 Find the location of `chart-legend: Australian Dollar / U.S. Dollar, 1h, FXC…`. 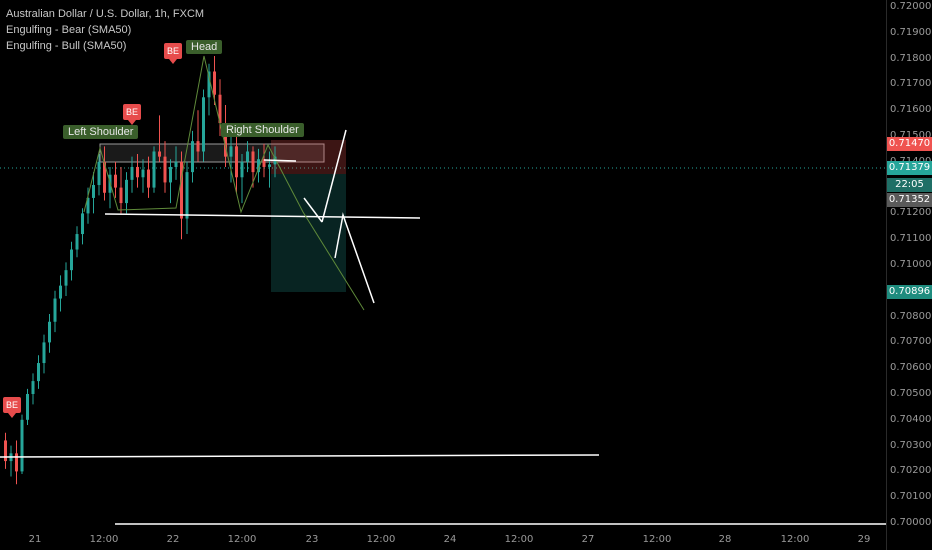

chart-legend: Australian Dollar / U.S. Dollar, 1h, FXC… is located at coordinates (105, 30).